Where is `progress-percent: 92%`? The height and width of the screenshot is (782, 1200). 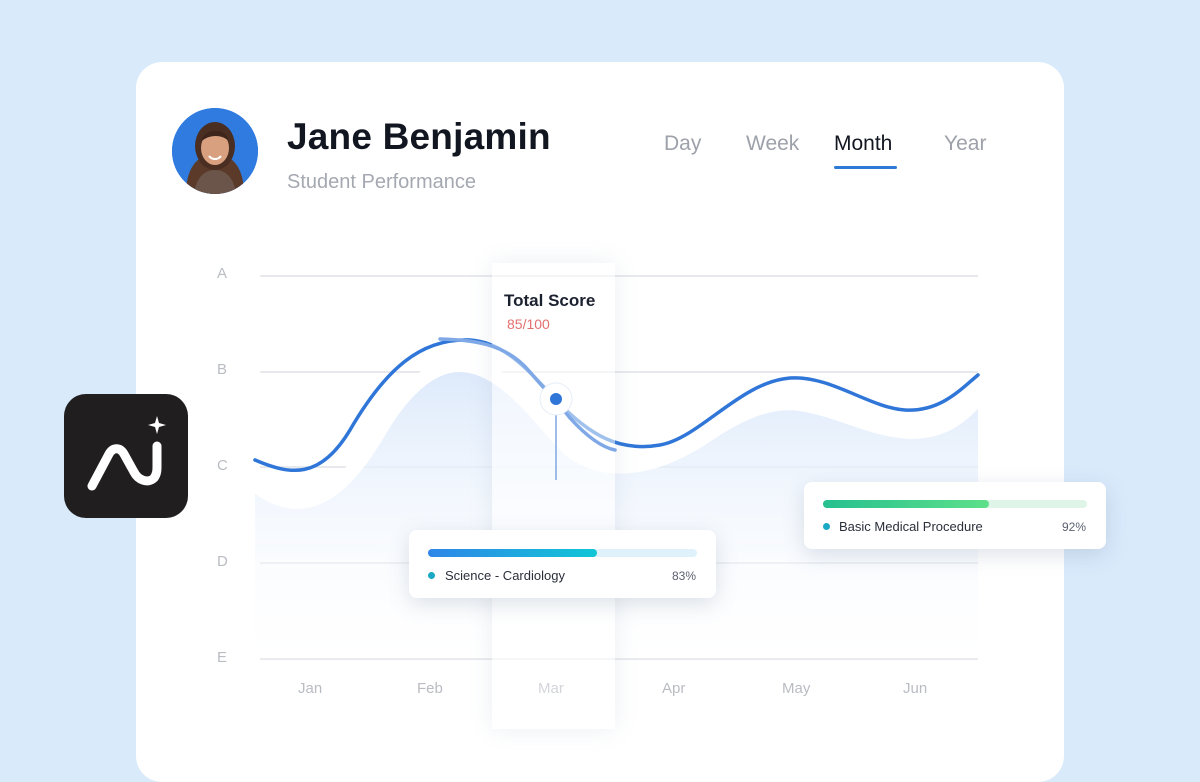
progress-percent: 92% is located at coordinates (1074, 527).